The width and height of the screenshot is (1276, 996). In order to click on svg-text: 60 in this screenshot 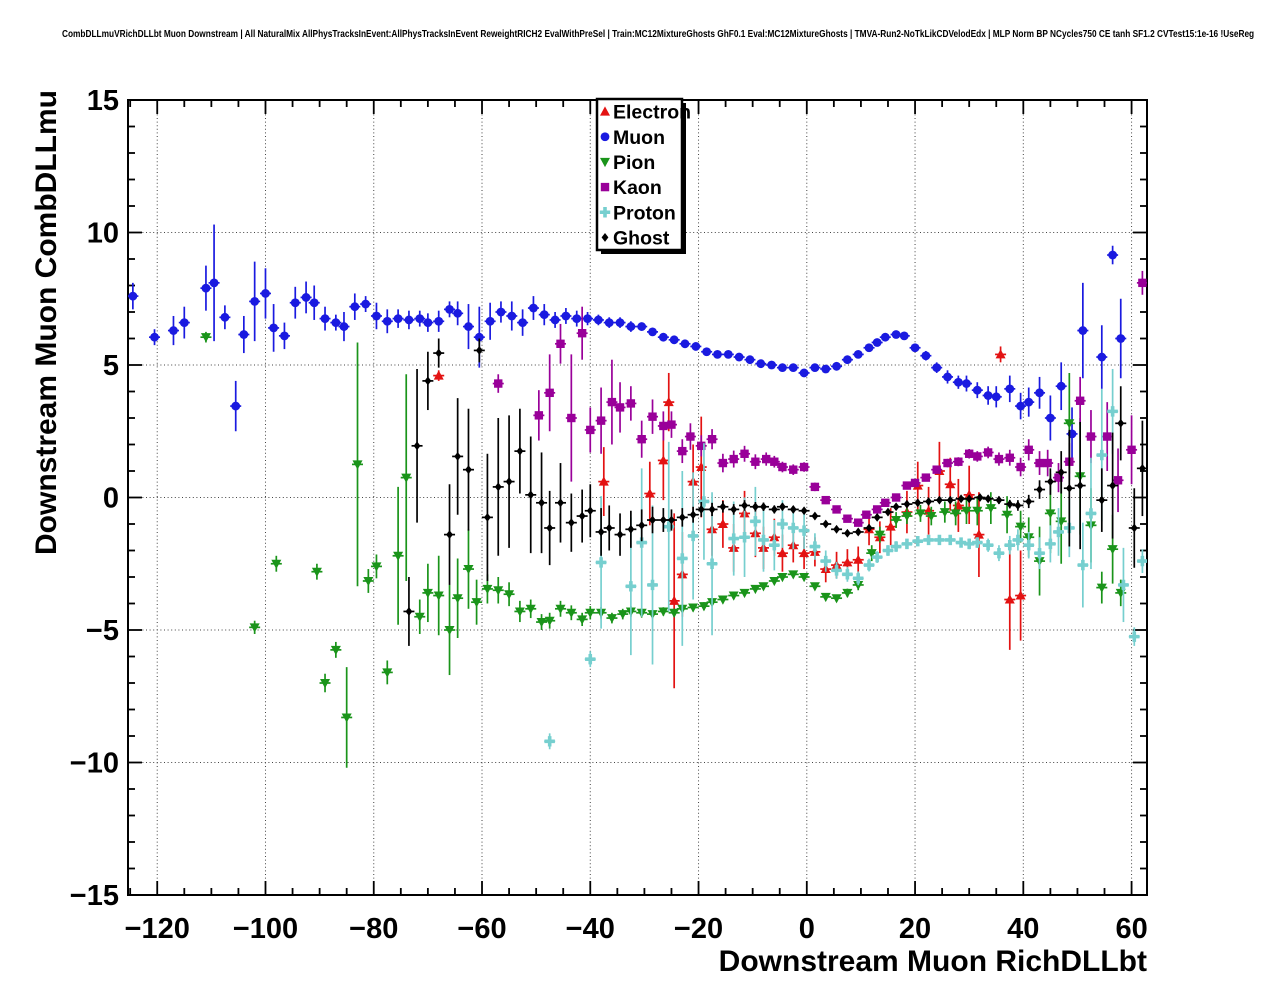, I will do `click(1131, 929)`.